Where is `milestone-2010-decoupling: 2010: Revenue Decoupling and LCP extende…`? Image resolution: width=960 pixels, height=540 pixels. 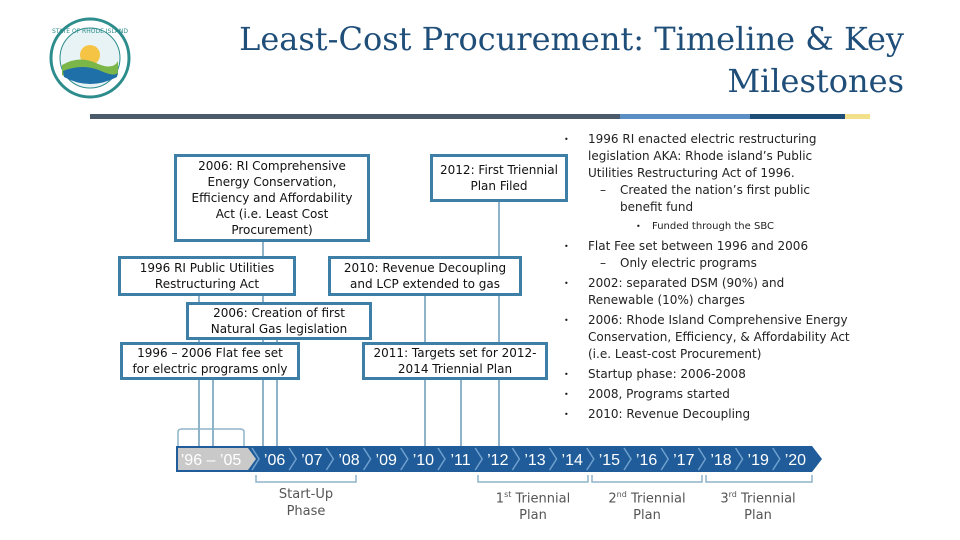
milestone-2010-decoupling: 2010: Revenue Decoupling and LCP extende… is located at coordinates (425, 276).